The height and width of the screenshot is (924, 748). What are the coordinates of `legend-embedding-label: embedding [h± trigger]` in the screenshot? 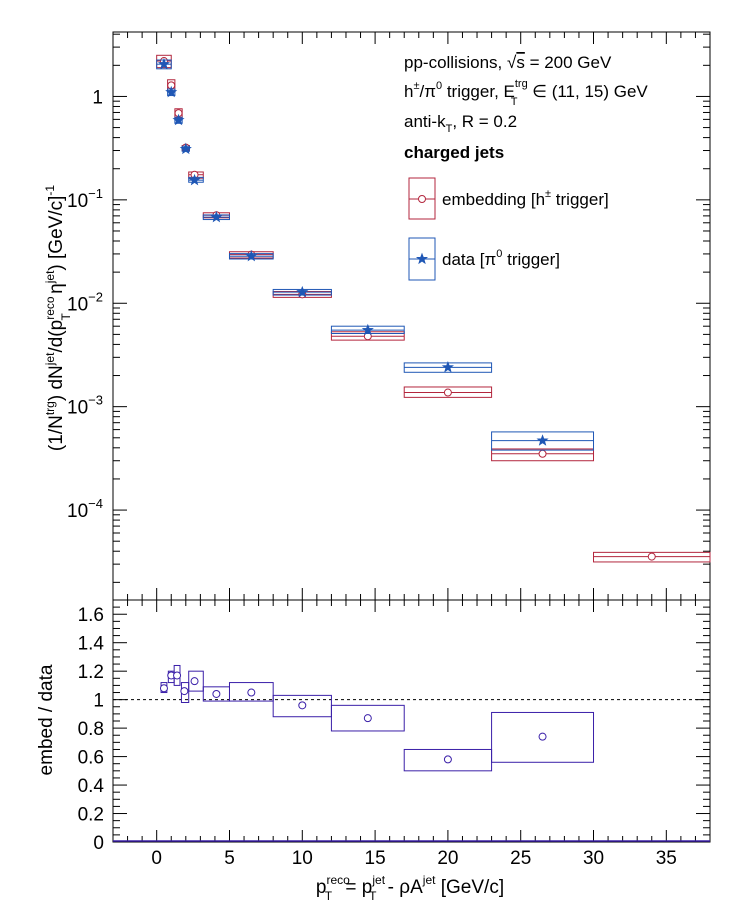 It's located at (525, 198).